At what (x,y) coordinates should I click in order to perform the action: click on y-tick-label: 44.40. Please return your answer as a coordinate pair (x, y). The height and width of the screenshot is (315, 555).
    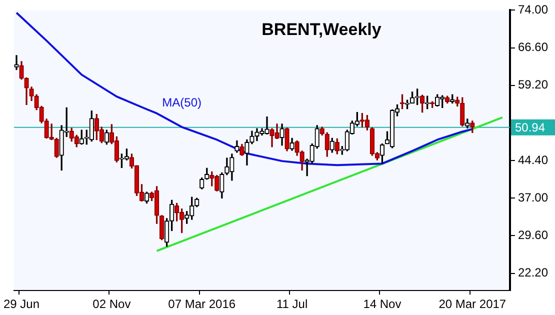
    Looking at the image, I should click on (533, 159).